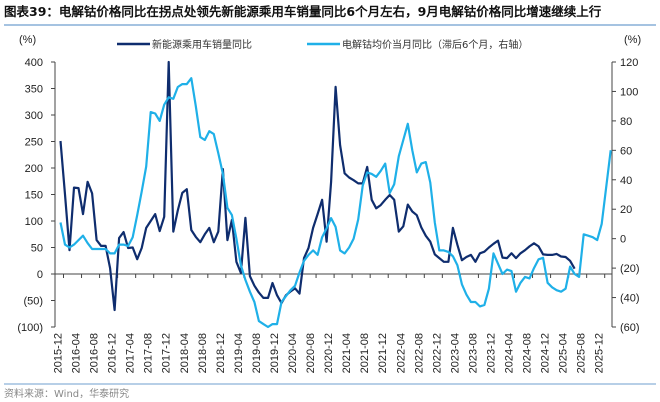  Describe the element at coordinates (419, 353) in the screenshot. I see `x-tick-label: 2022-08` at that location.